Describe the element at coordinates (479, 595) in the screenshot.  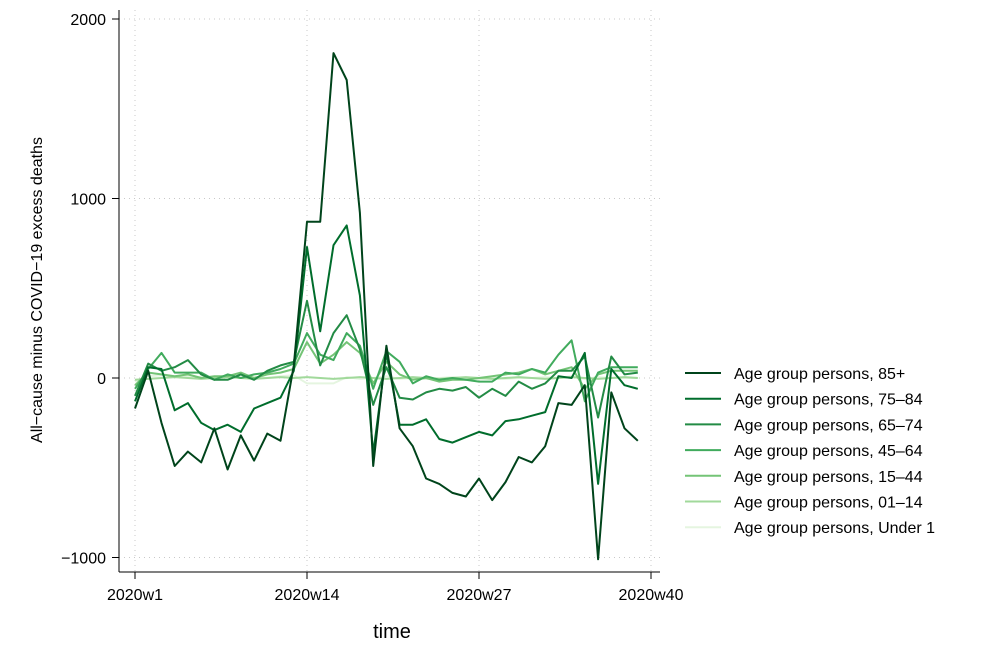
I see `x-tick-label: 2020w27` at that location.